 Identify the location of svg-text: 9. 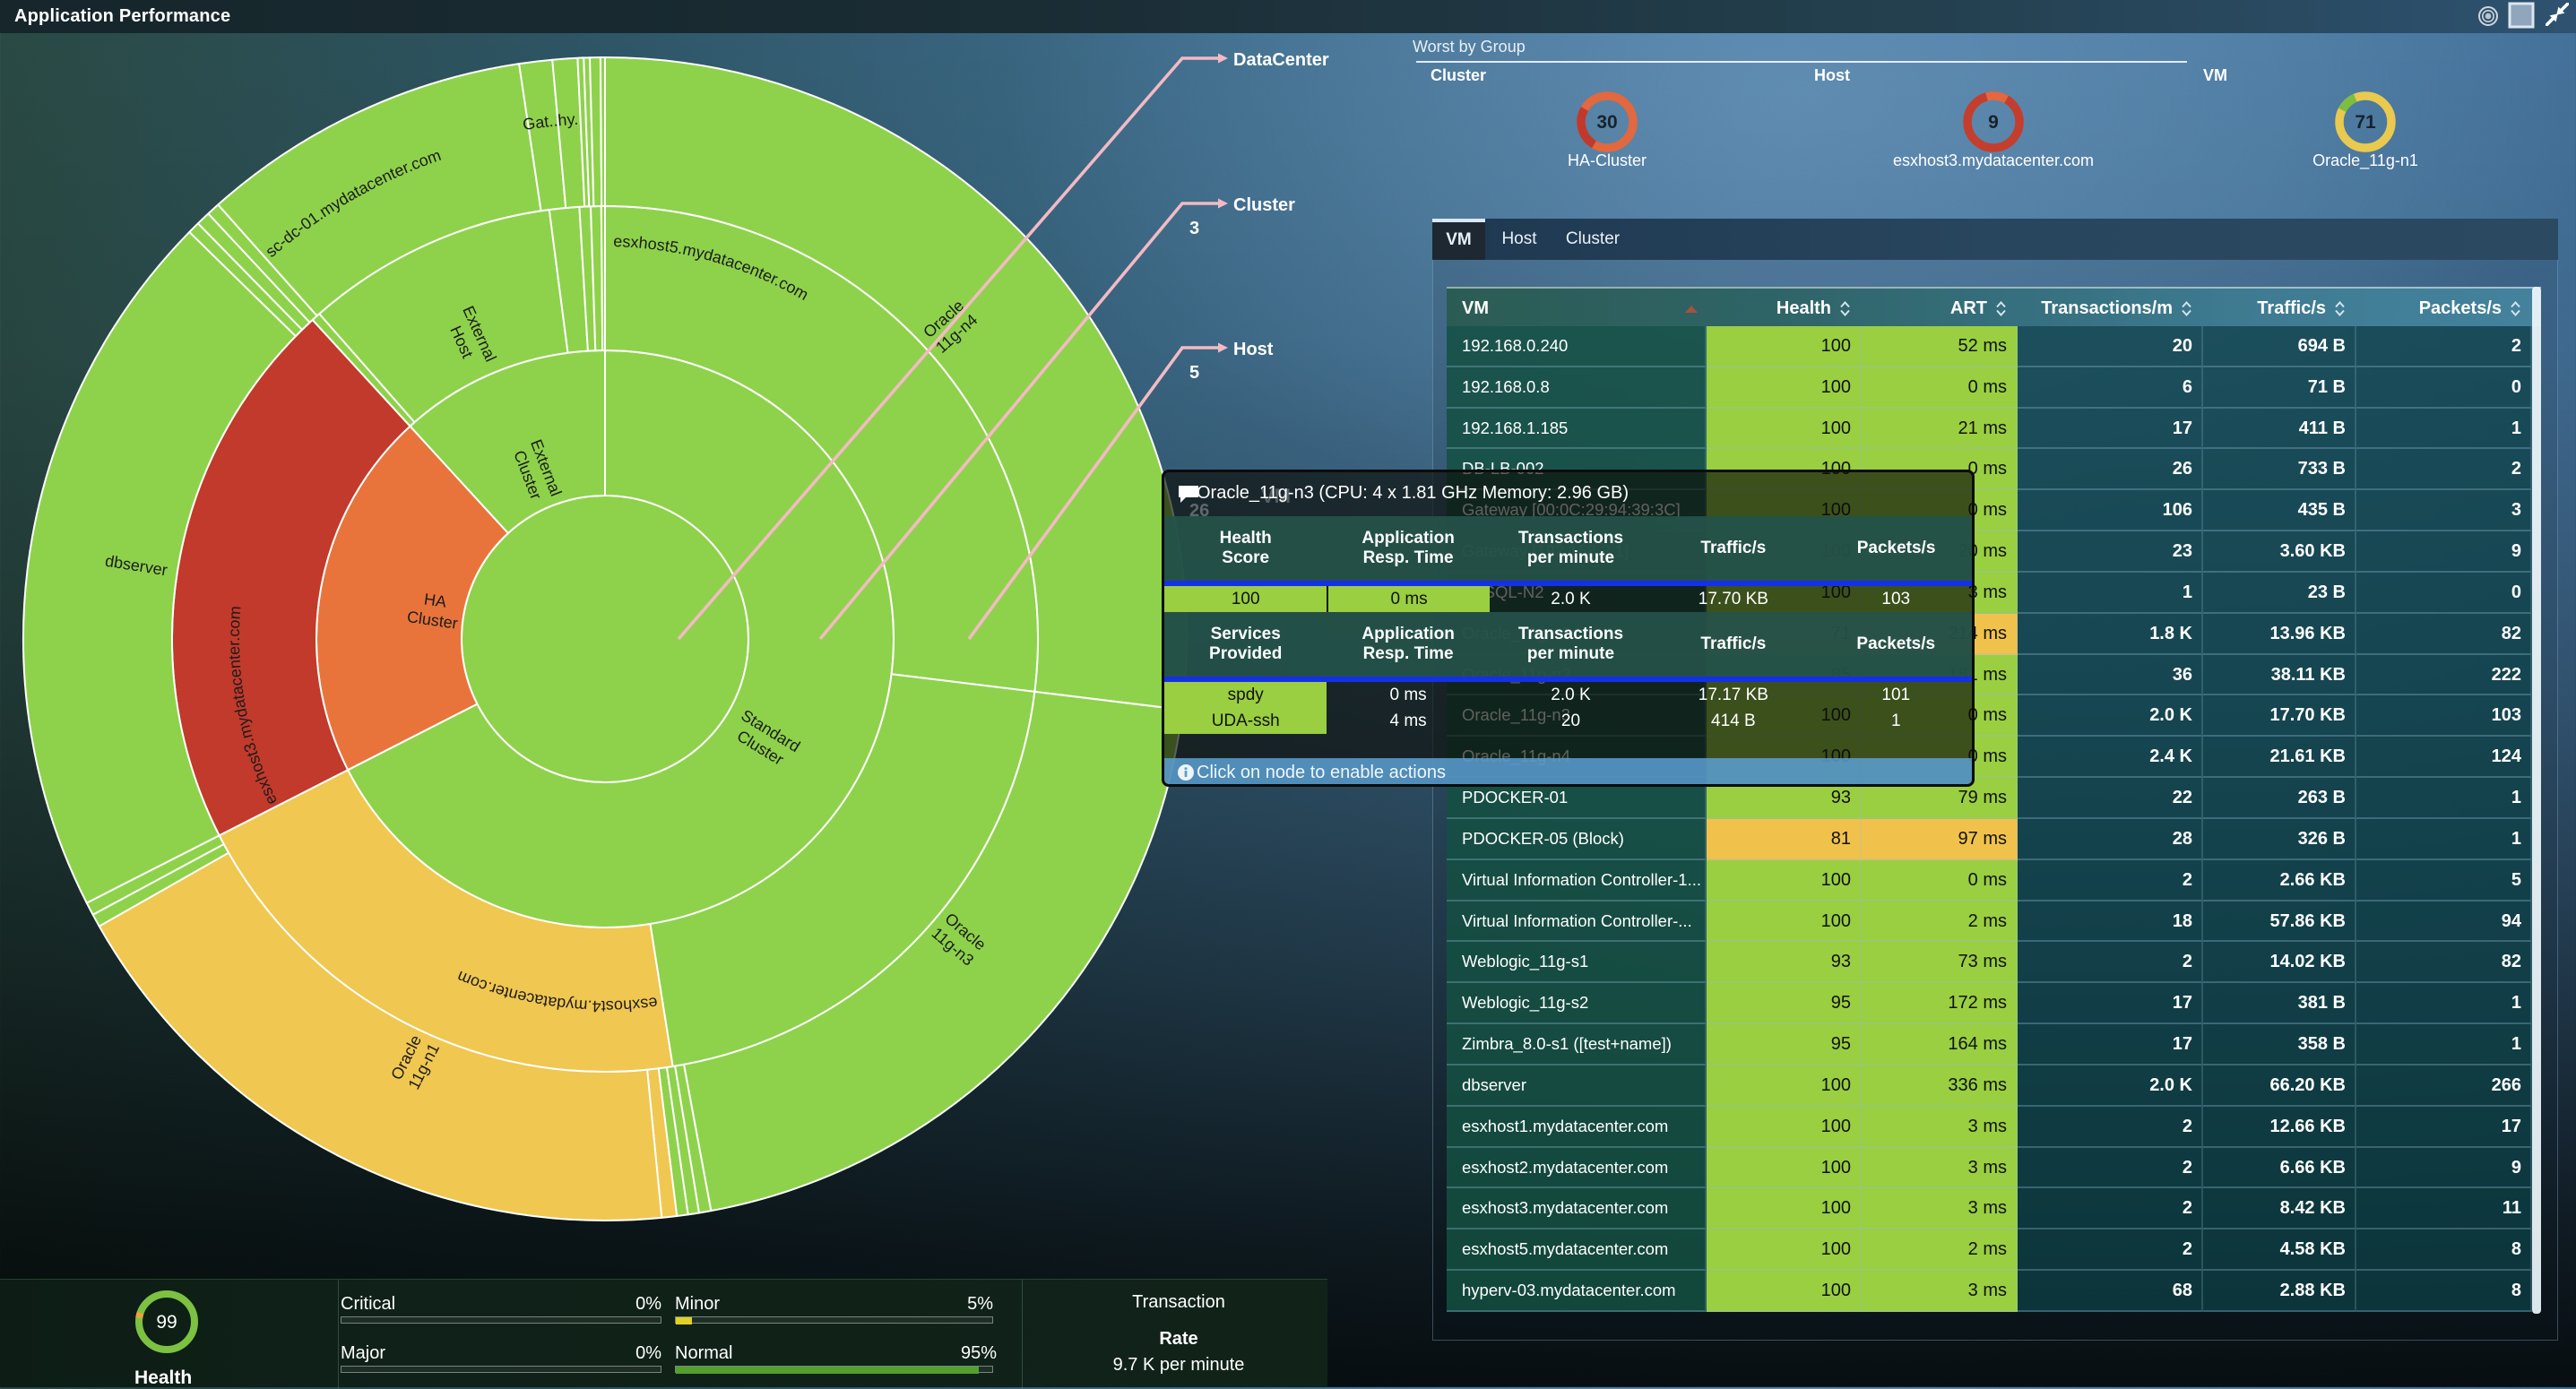
(1993, 123).